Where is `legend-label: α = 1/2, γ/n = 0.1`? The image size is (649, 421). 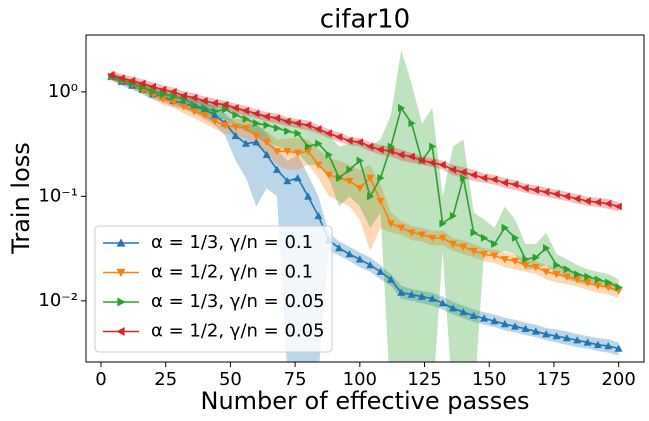 legend-label: α = 1/2, γ/n = 0.1 is located at coordinates (232, 272).